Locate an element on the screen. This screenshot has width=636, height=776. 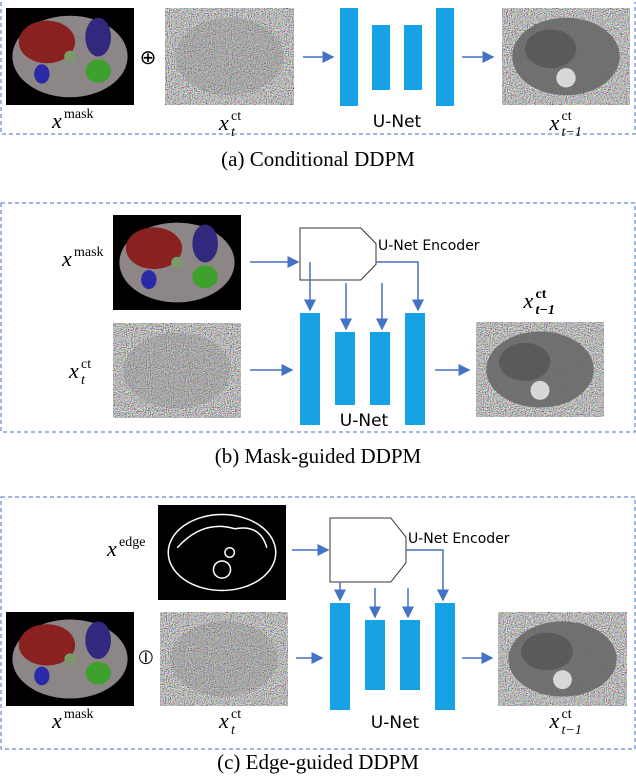
outline is located at coordinates (222, 552).